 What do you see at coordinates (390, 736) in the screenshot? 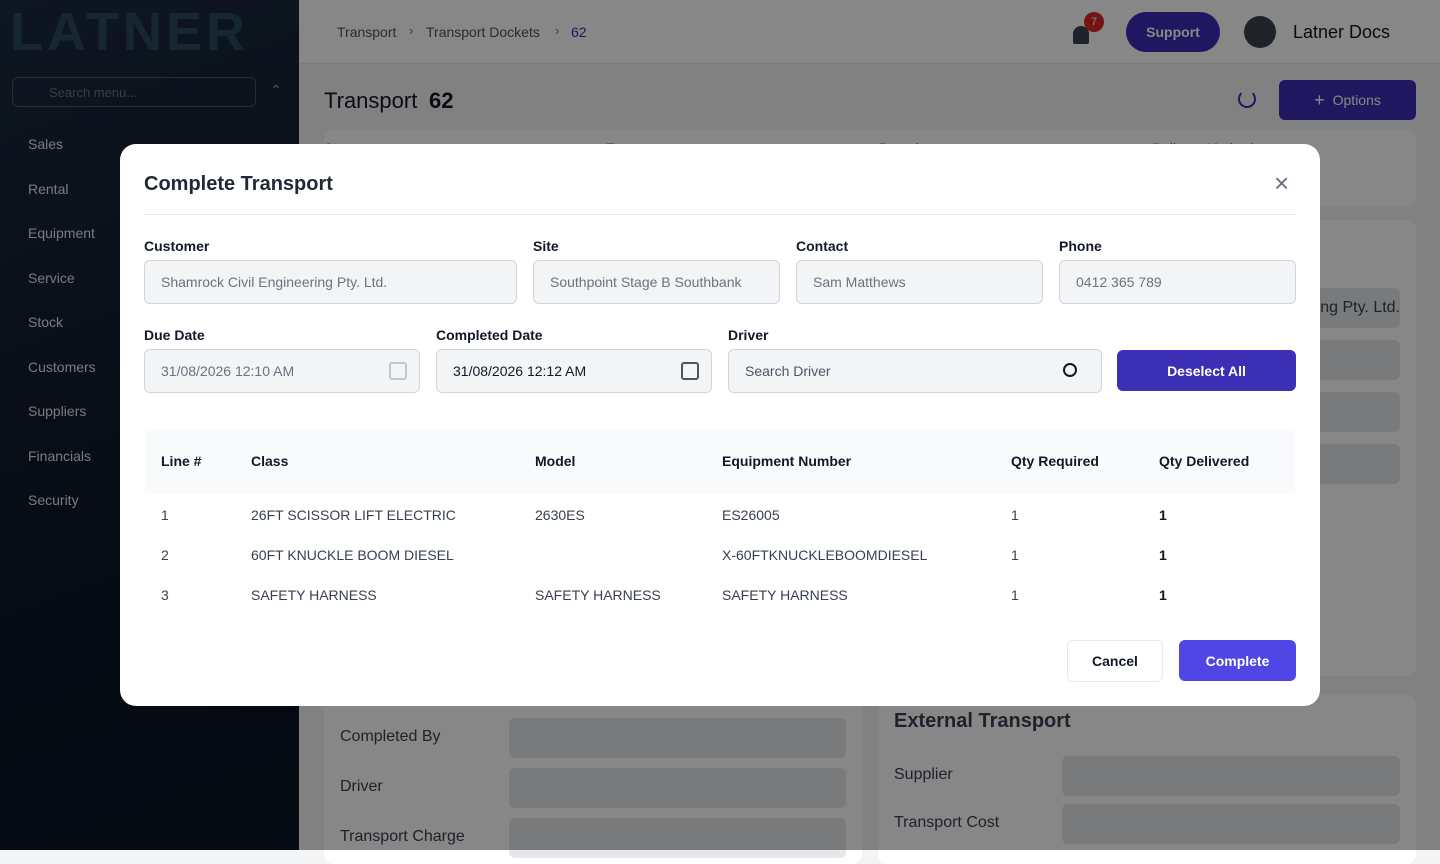
I see `field-label: Completed By` at bounding box center [390, 736].